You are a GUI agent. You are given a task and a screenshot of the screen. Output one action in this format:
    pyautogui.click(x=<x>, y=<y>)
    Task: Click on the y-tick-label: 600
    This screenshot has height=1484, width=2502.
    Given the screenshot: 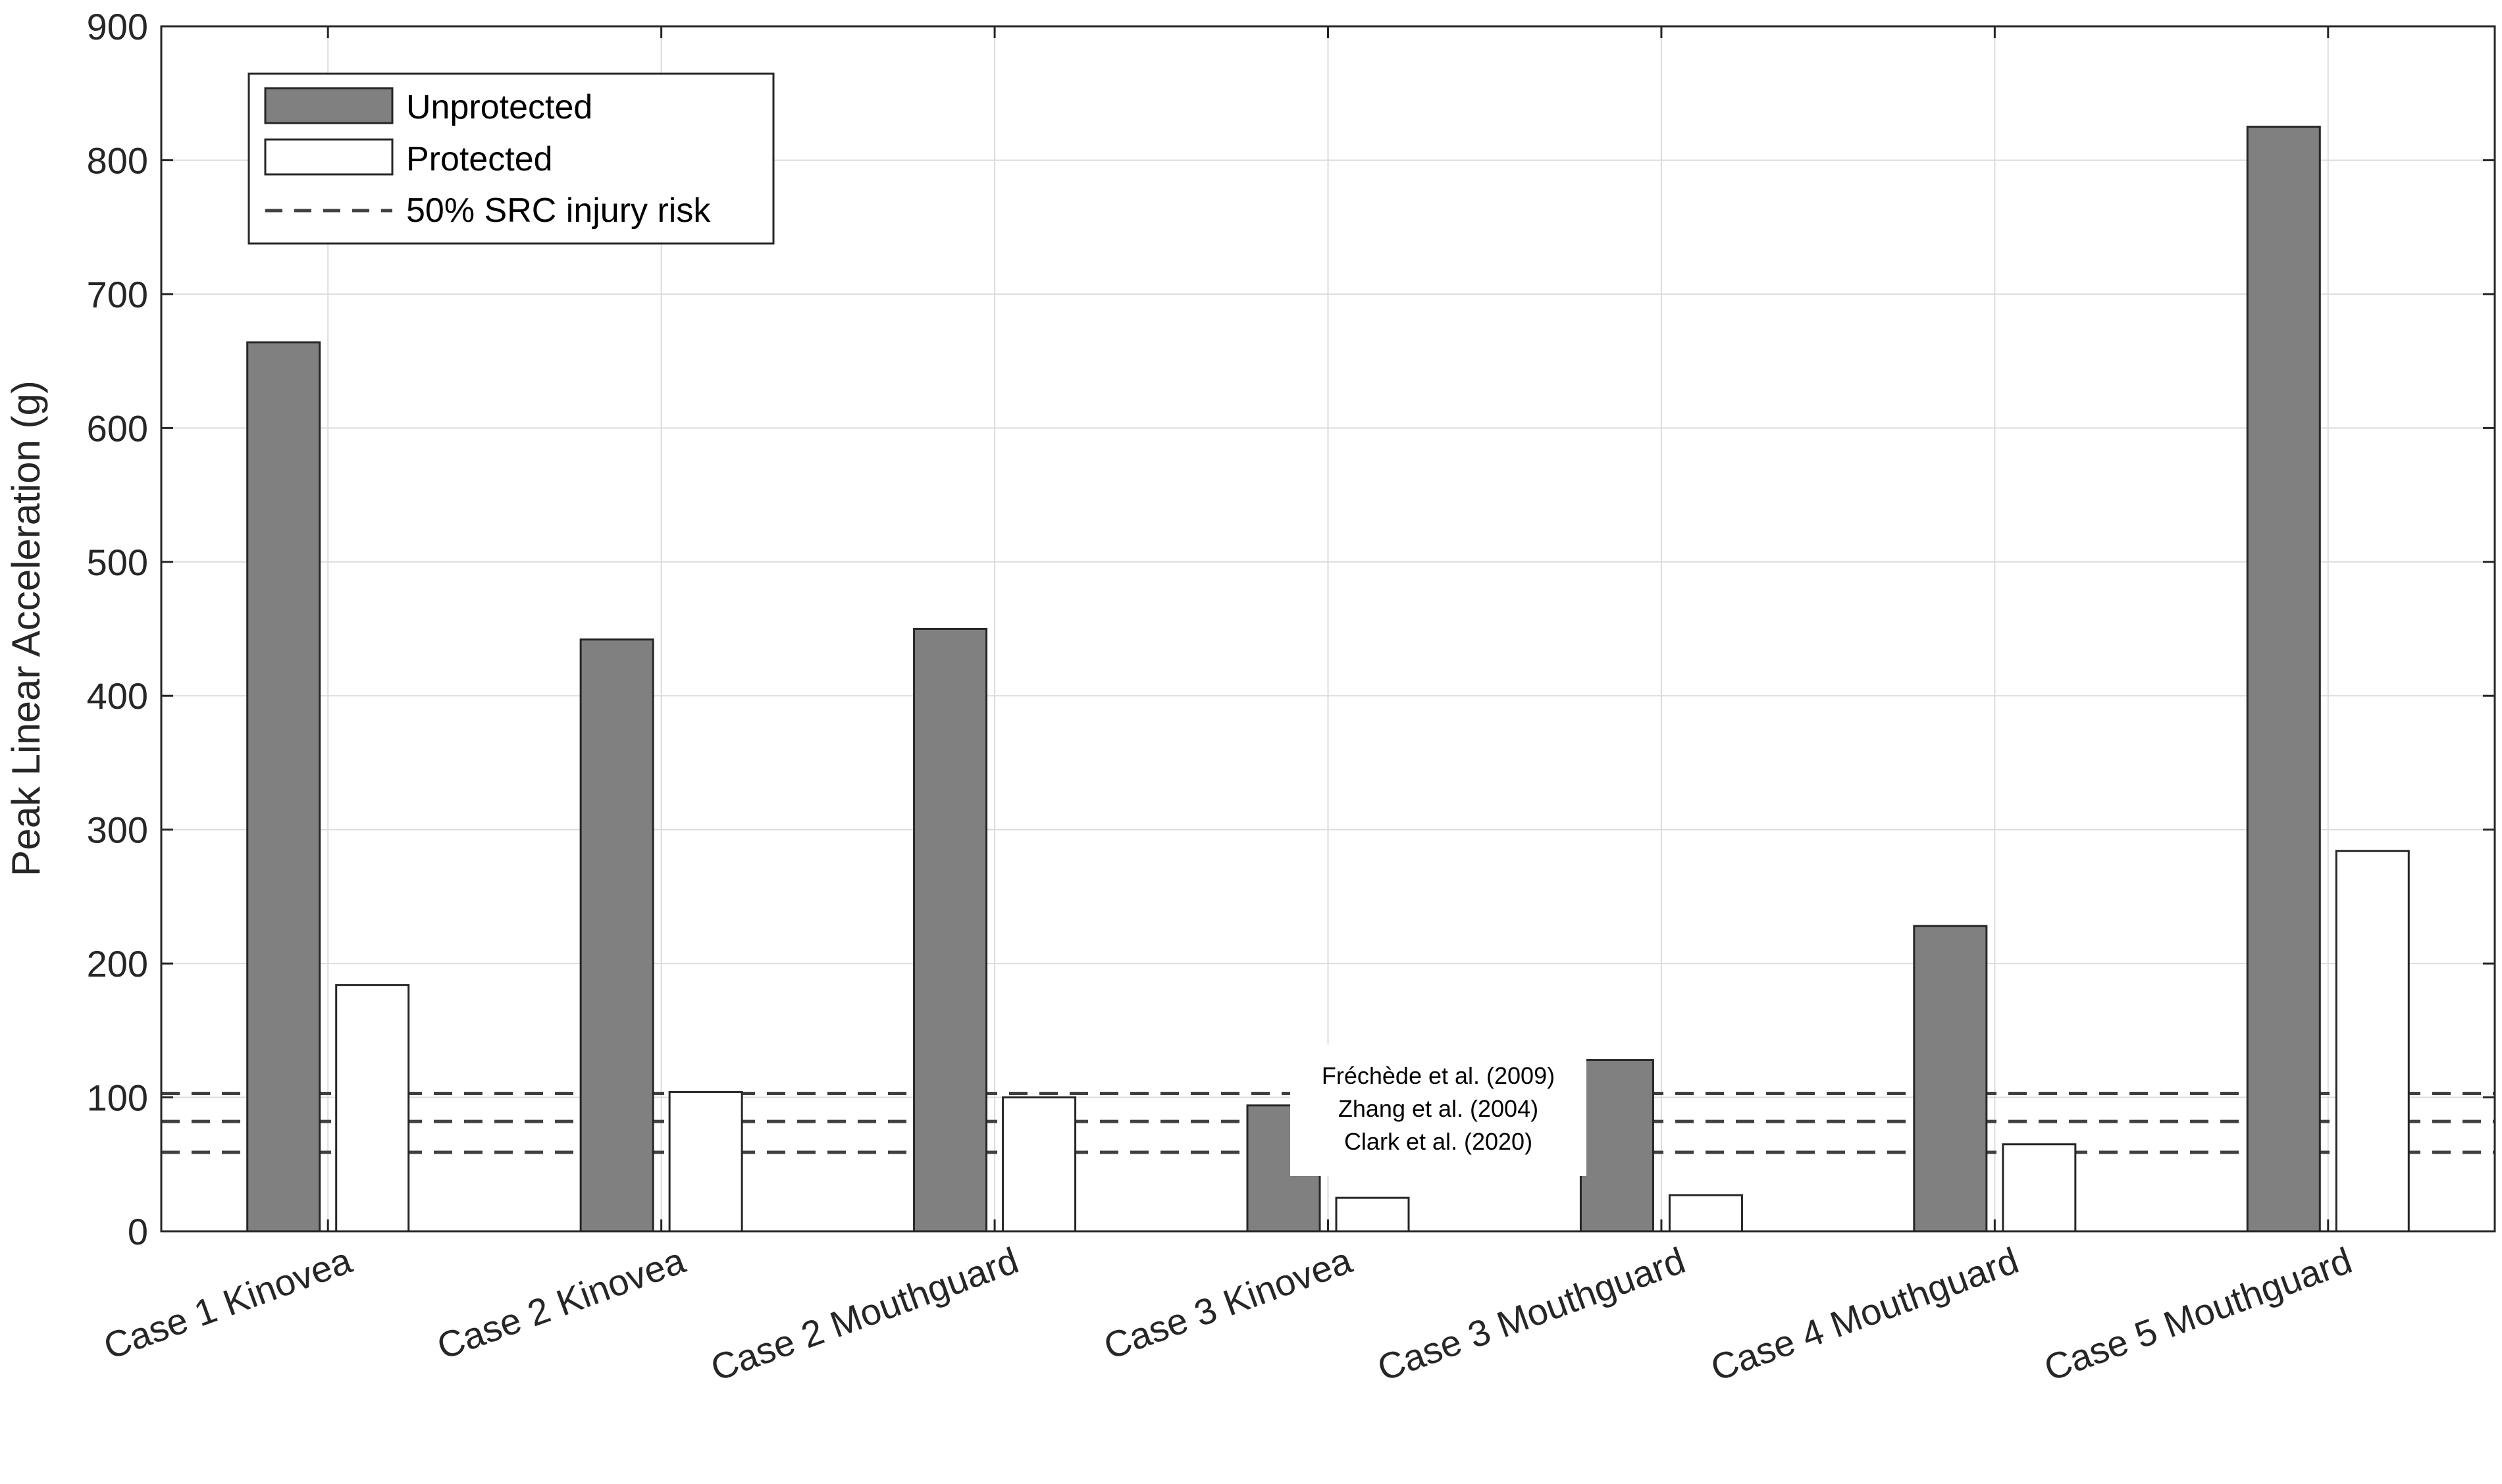 What is the action you would take?
    pyautogui.click(x=117, y=428)
    